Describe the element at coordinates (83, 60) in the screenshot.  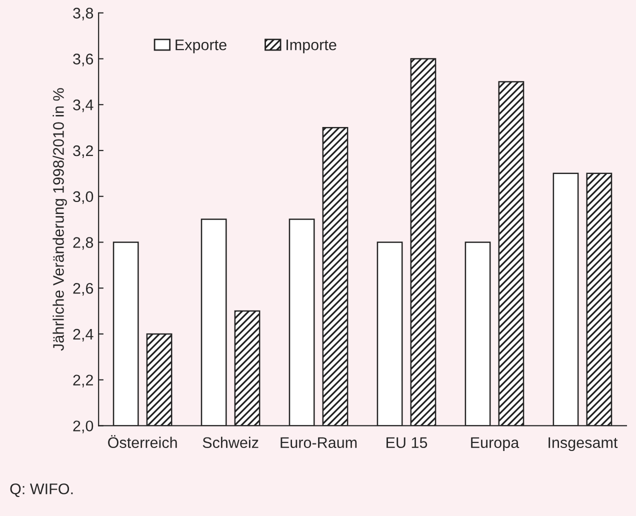
I see `y-tick-label: 3,6` at that location.